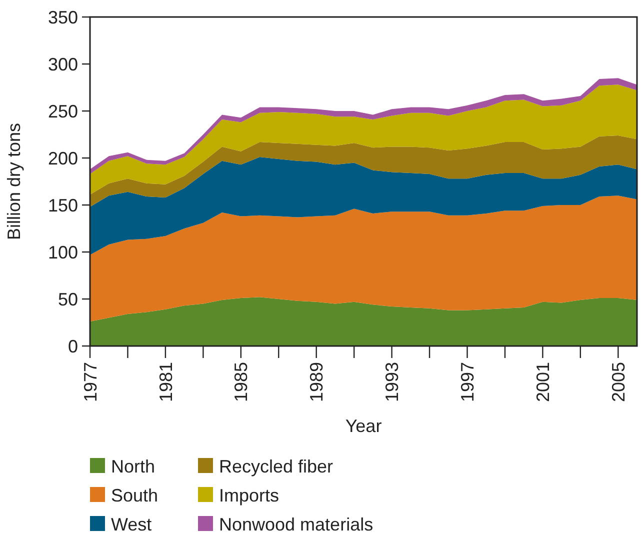 The image size is (644, 538). What do you see at coordinates (276, 466) in the screenshot?
I see `legend-label: Recycled fiber` at bounding box center [276, 466].